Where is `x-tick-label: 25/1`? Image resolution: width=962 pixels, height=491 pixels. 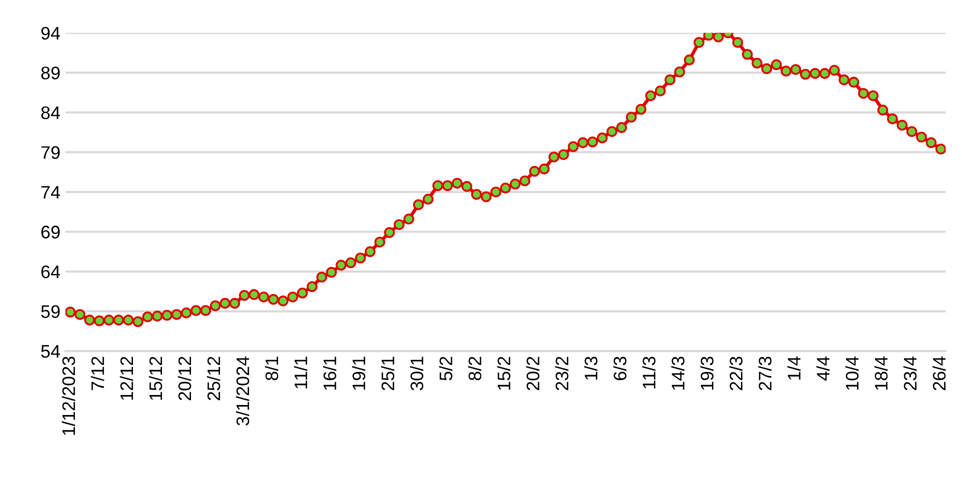
x-tick-label: 25/1 is located at coordinates (387, 373).